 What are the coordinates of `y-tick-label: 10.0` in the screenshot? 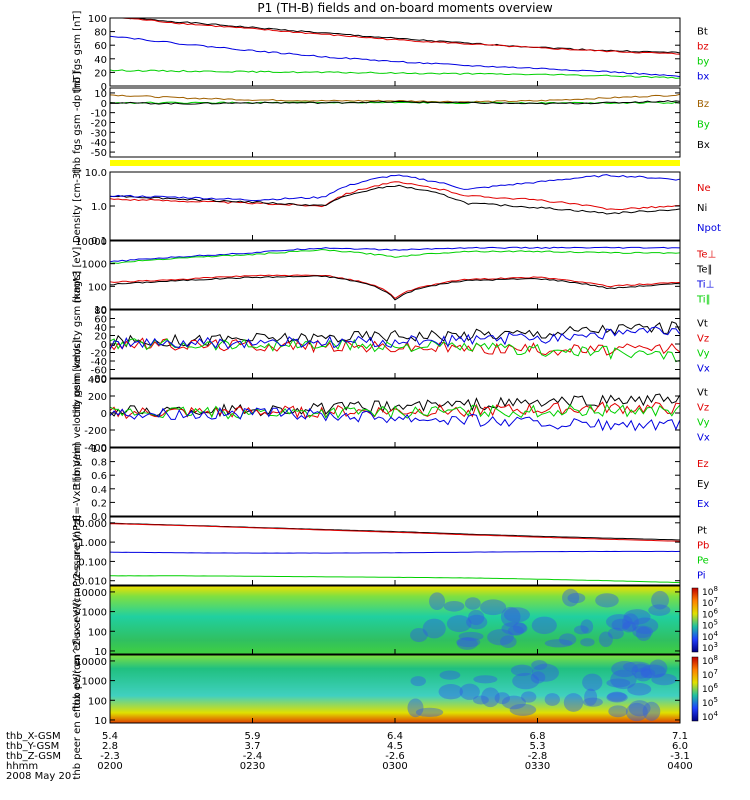 It's located at (96, 173).